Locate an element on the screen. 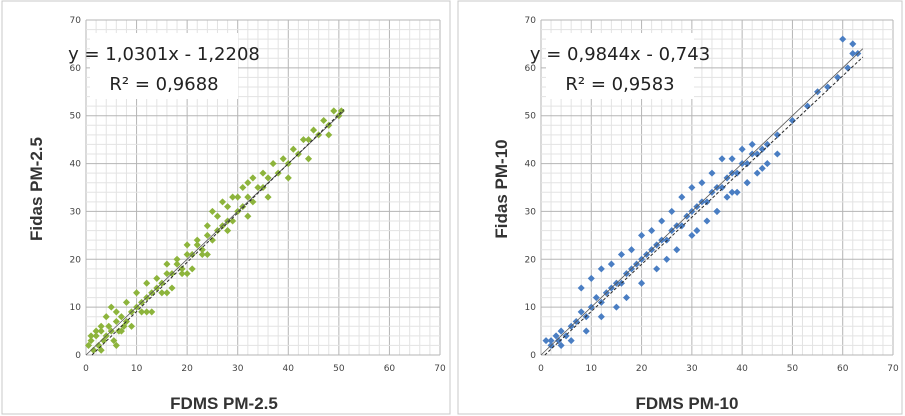  x-tick-label: 0 is located at coordinates (86, 369).